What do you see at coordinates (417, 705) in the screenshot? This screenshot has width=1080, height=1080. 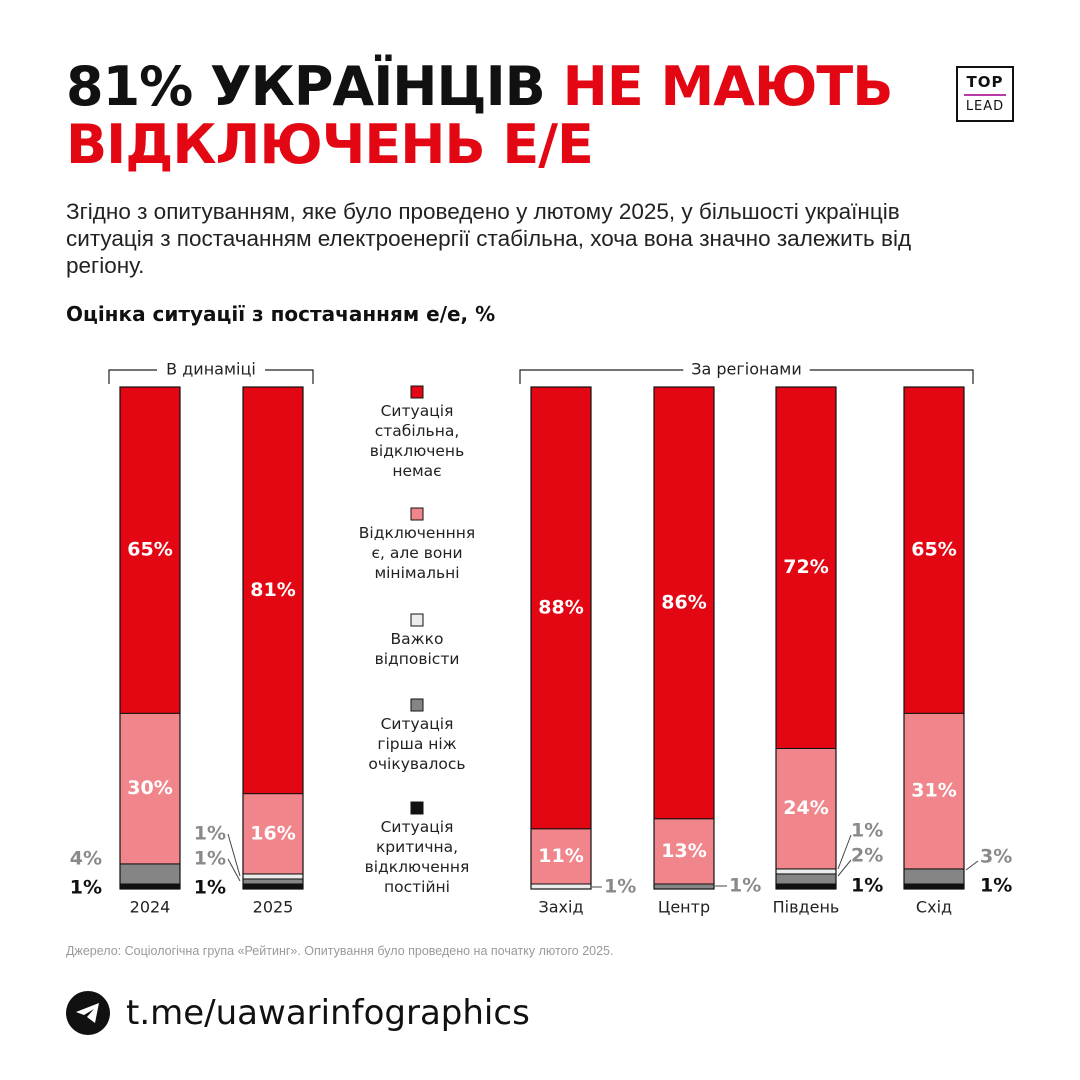 I see `legend-swatch-s3` at bounding box center [417, 705].